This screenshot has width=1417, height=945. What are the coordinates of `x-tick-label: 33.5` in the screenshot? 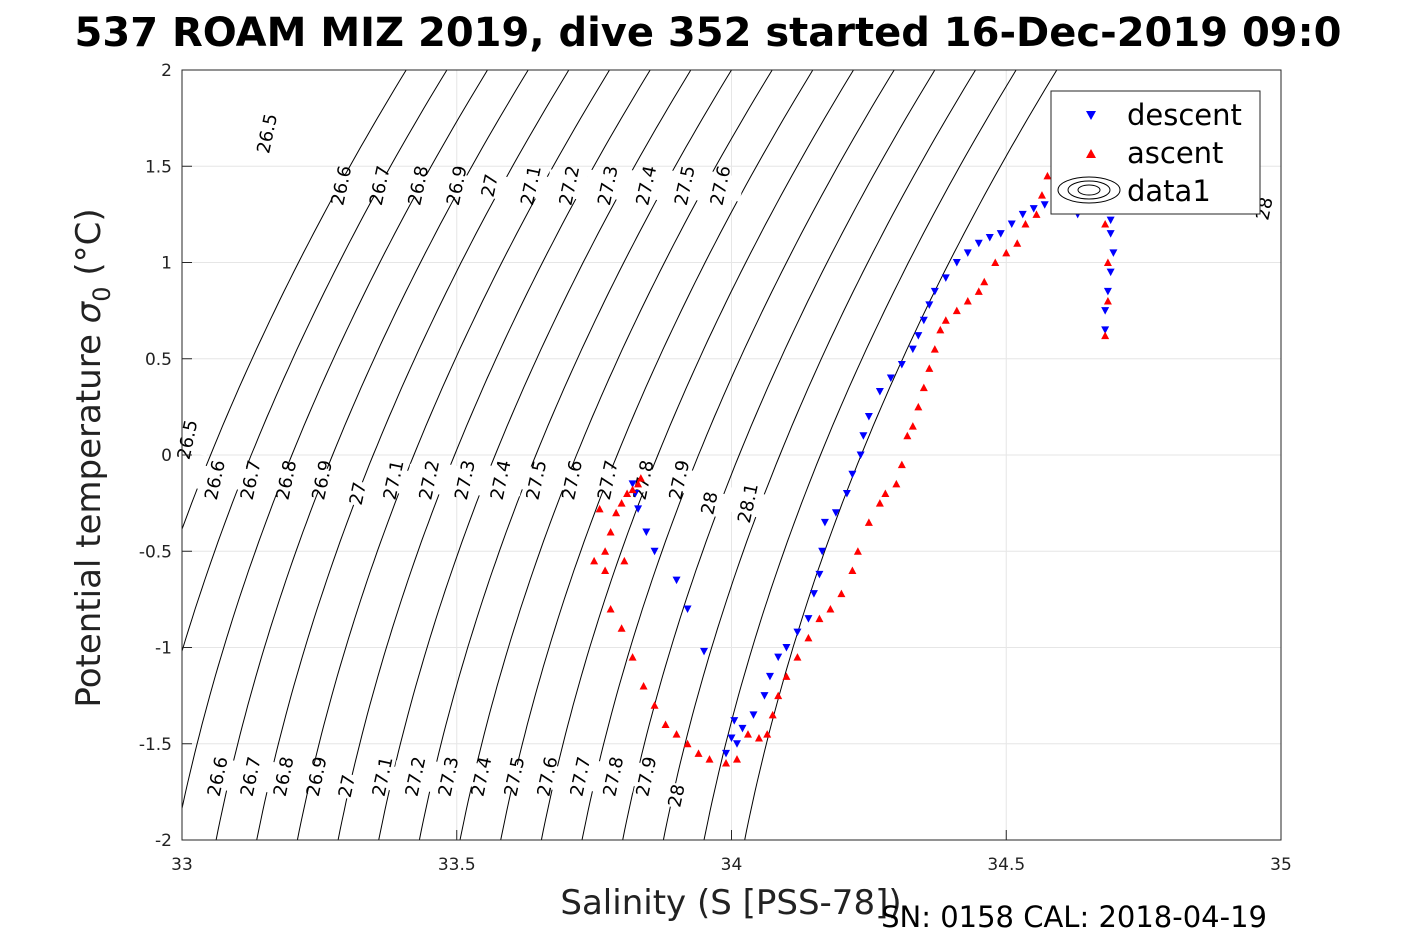 It's located at (457, 865).